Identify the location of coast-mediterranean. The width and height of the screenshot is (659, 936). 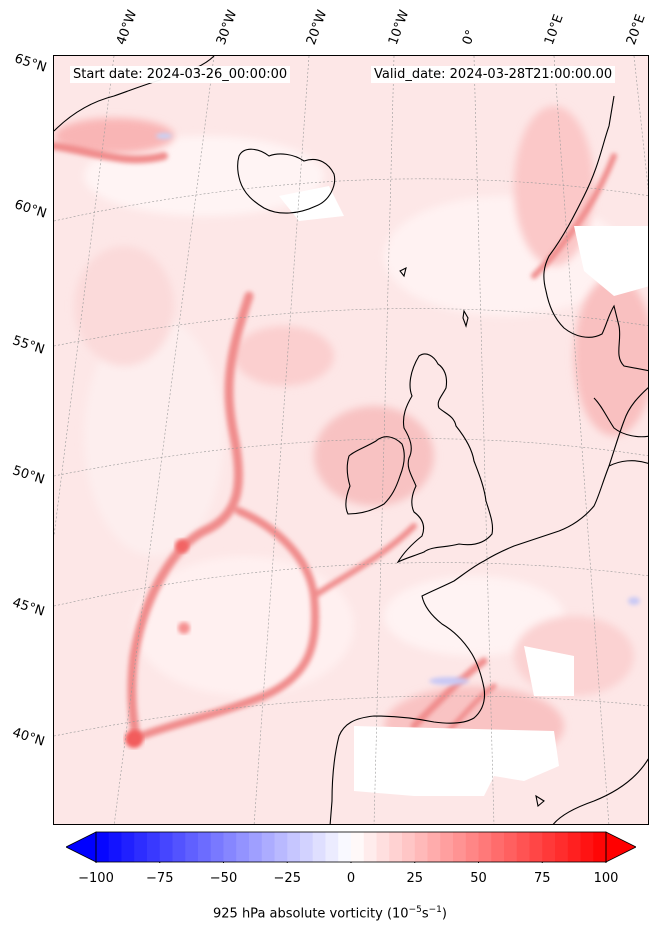
(600, 791).